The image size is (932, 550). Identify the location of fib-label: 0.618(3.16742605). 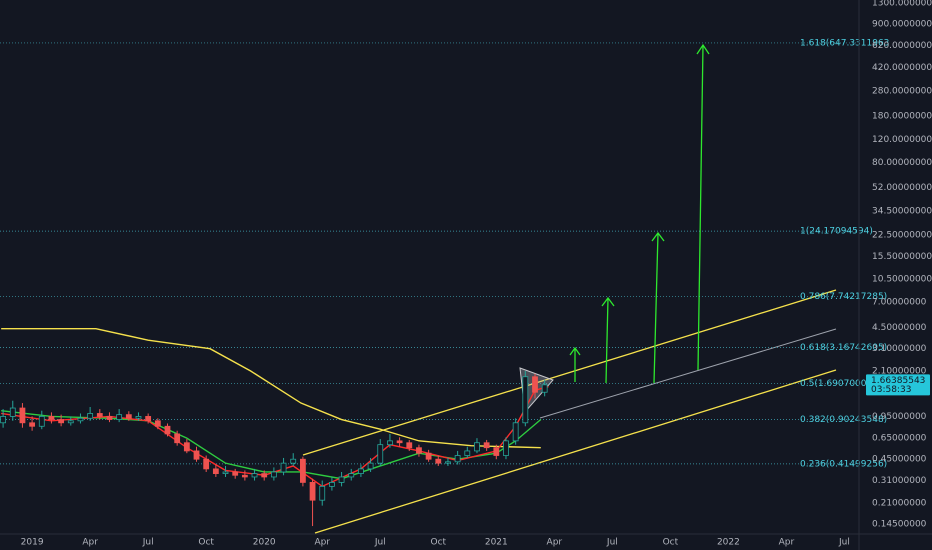
(843, 348).